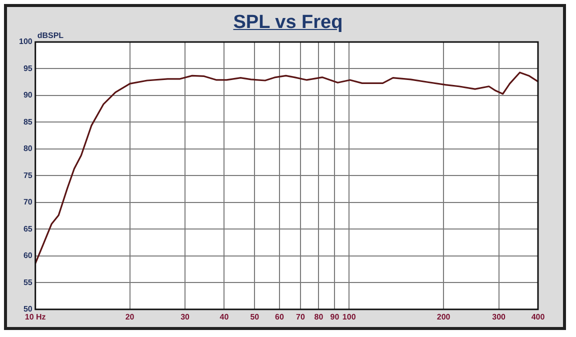 The image size is (576, 337). I want to click on y-tick-label: 85, so click(28, 121).